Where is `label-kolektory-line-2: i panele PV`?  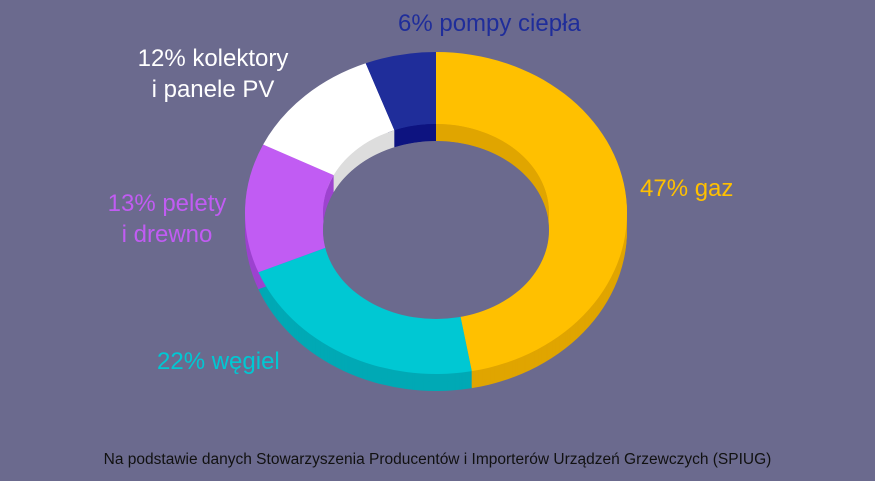 label-kolektory-line-2: i panele PV is located at coordinates (213, 89).